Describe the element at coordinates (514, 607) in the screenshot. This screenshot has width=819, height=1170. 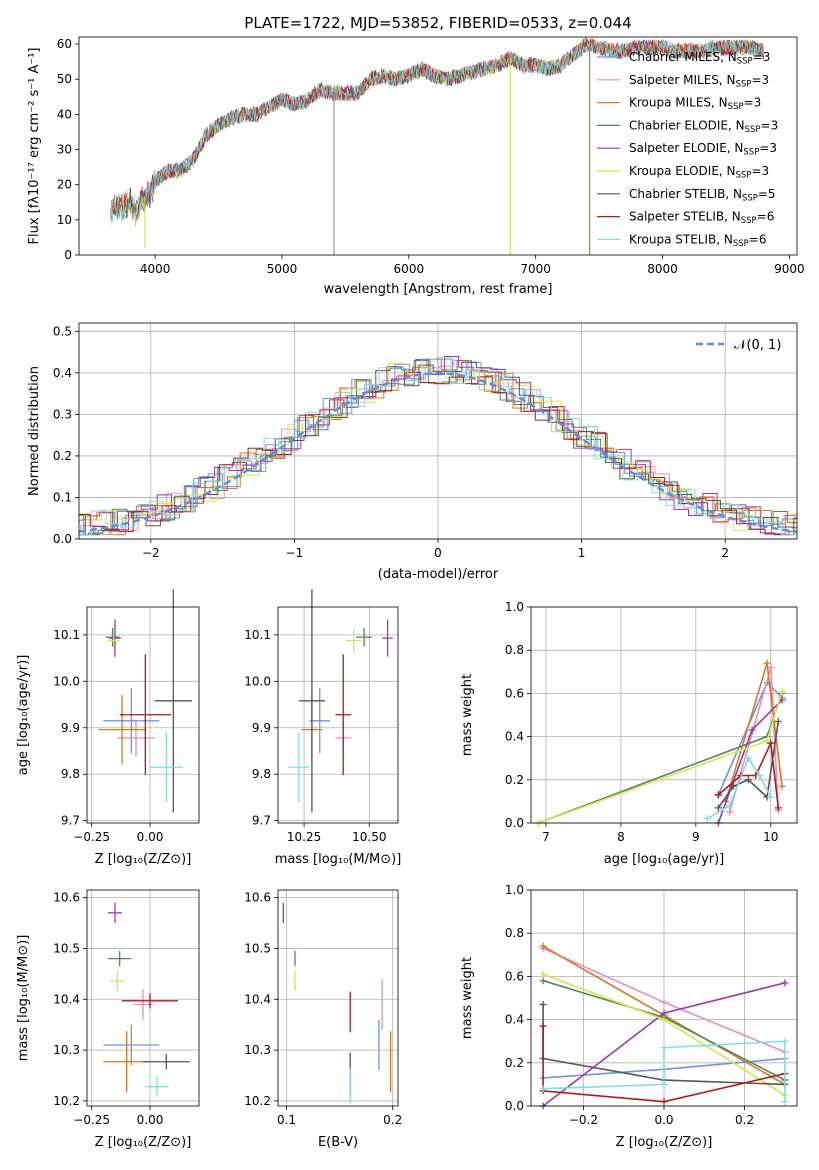
I see `age-weight-ytick-label: 1.0` at that location.